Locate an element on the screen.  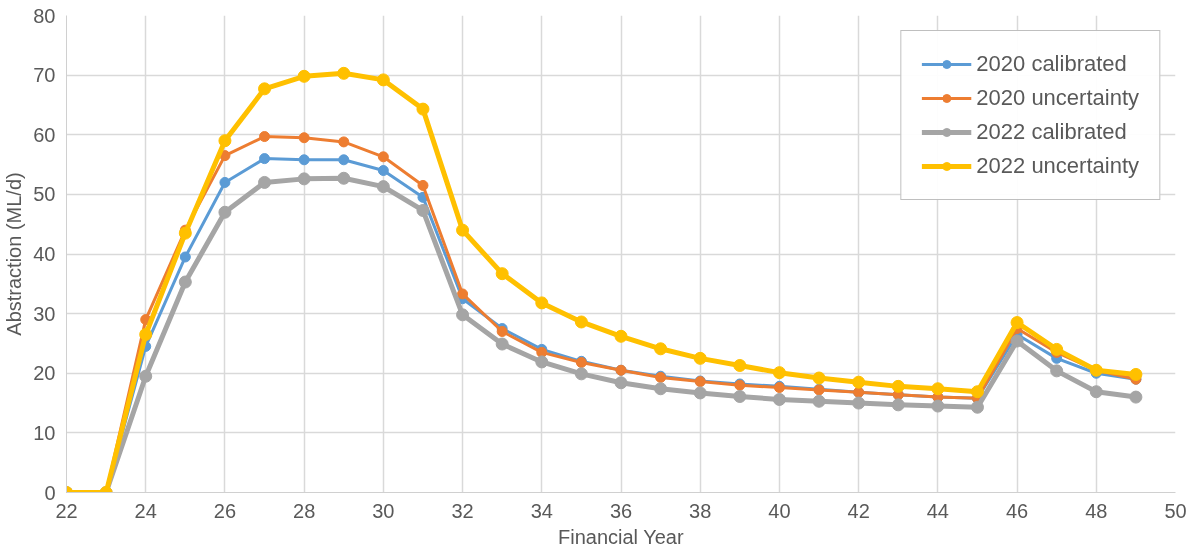
legend-label: 2022 calibrated is located at coordinates (1051, 132).